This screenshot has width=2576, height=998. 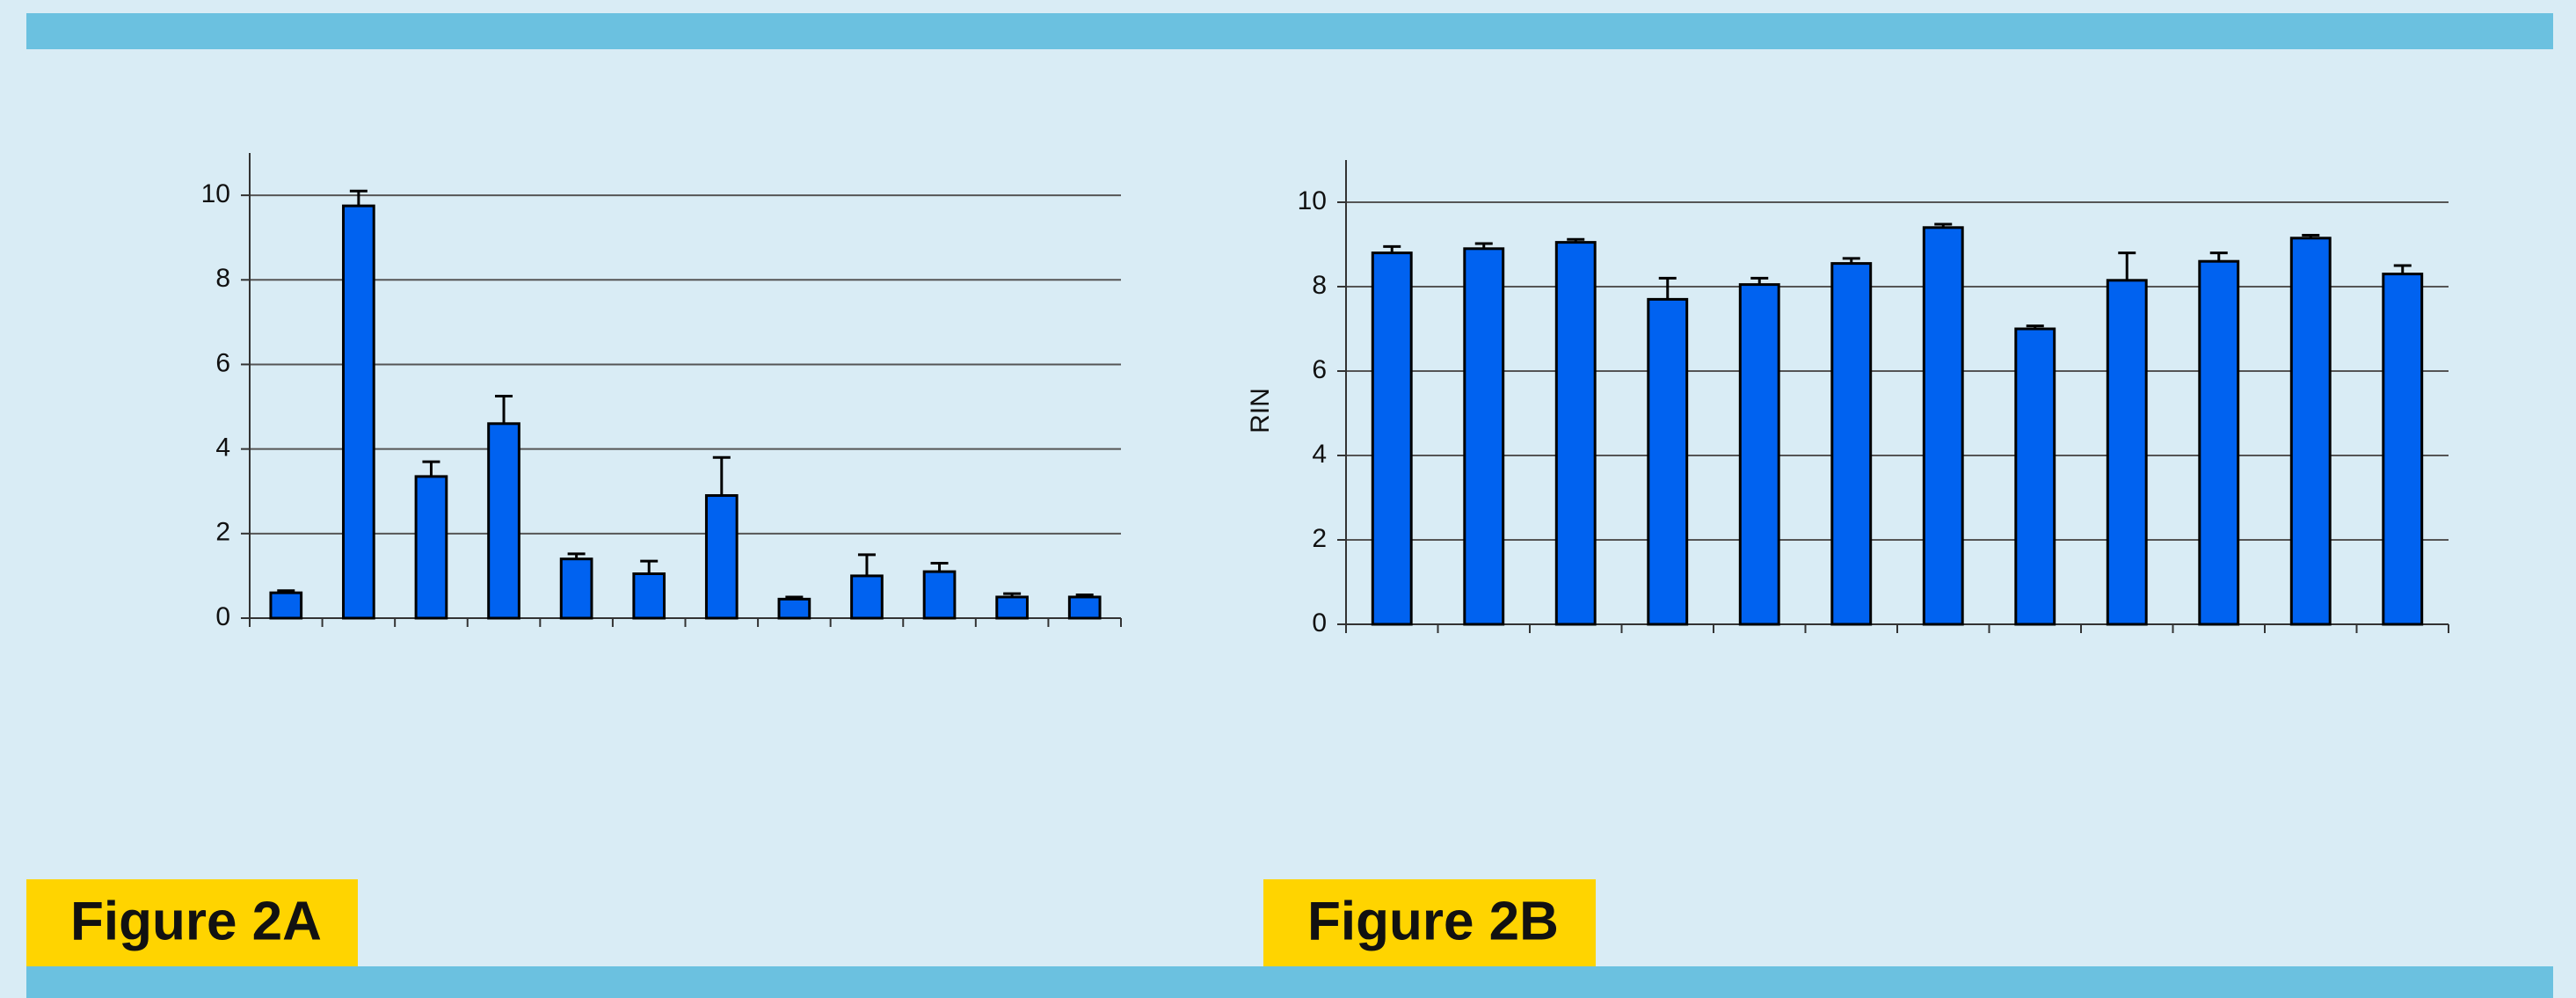 What do you see at coordinates (1289, 31) in the screenshot?
I see `top-band` at bounding box center [1289, 31].